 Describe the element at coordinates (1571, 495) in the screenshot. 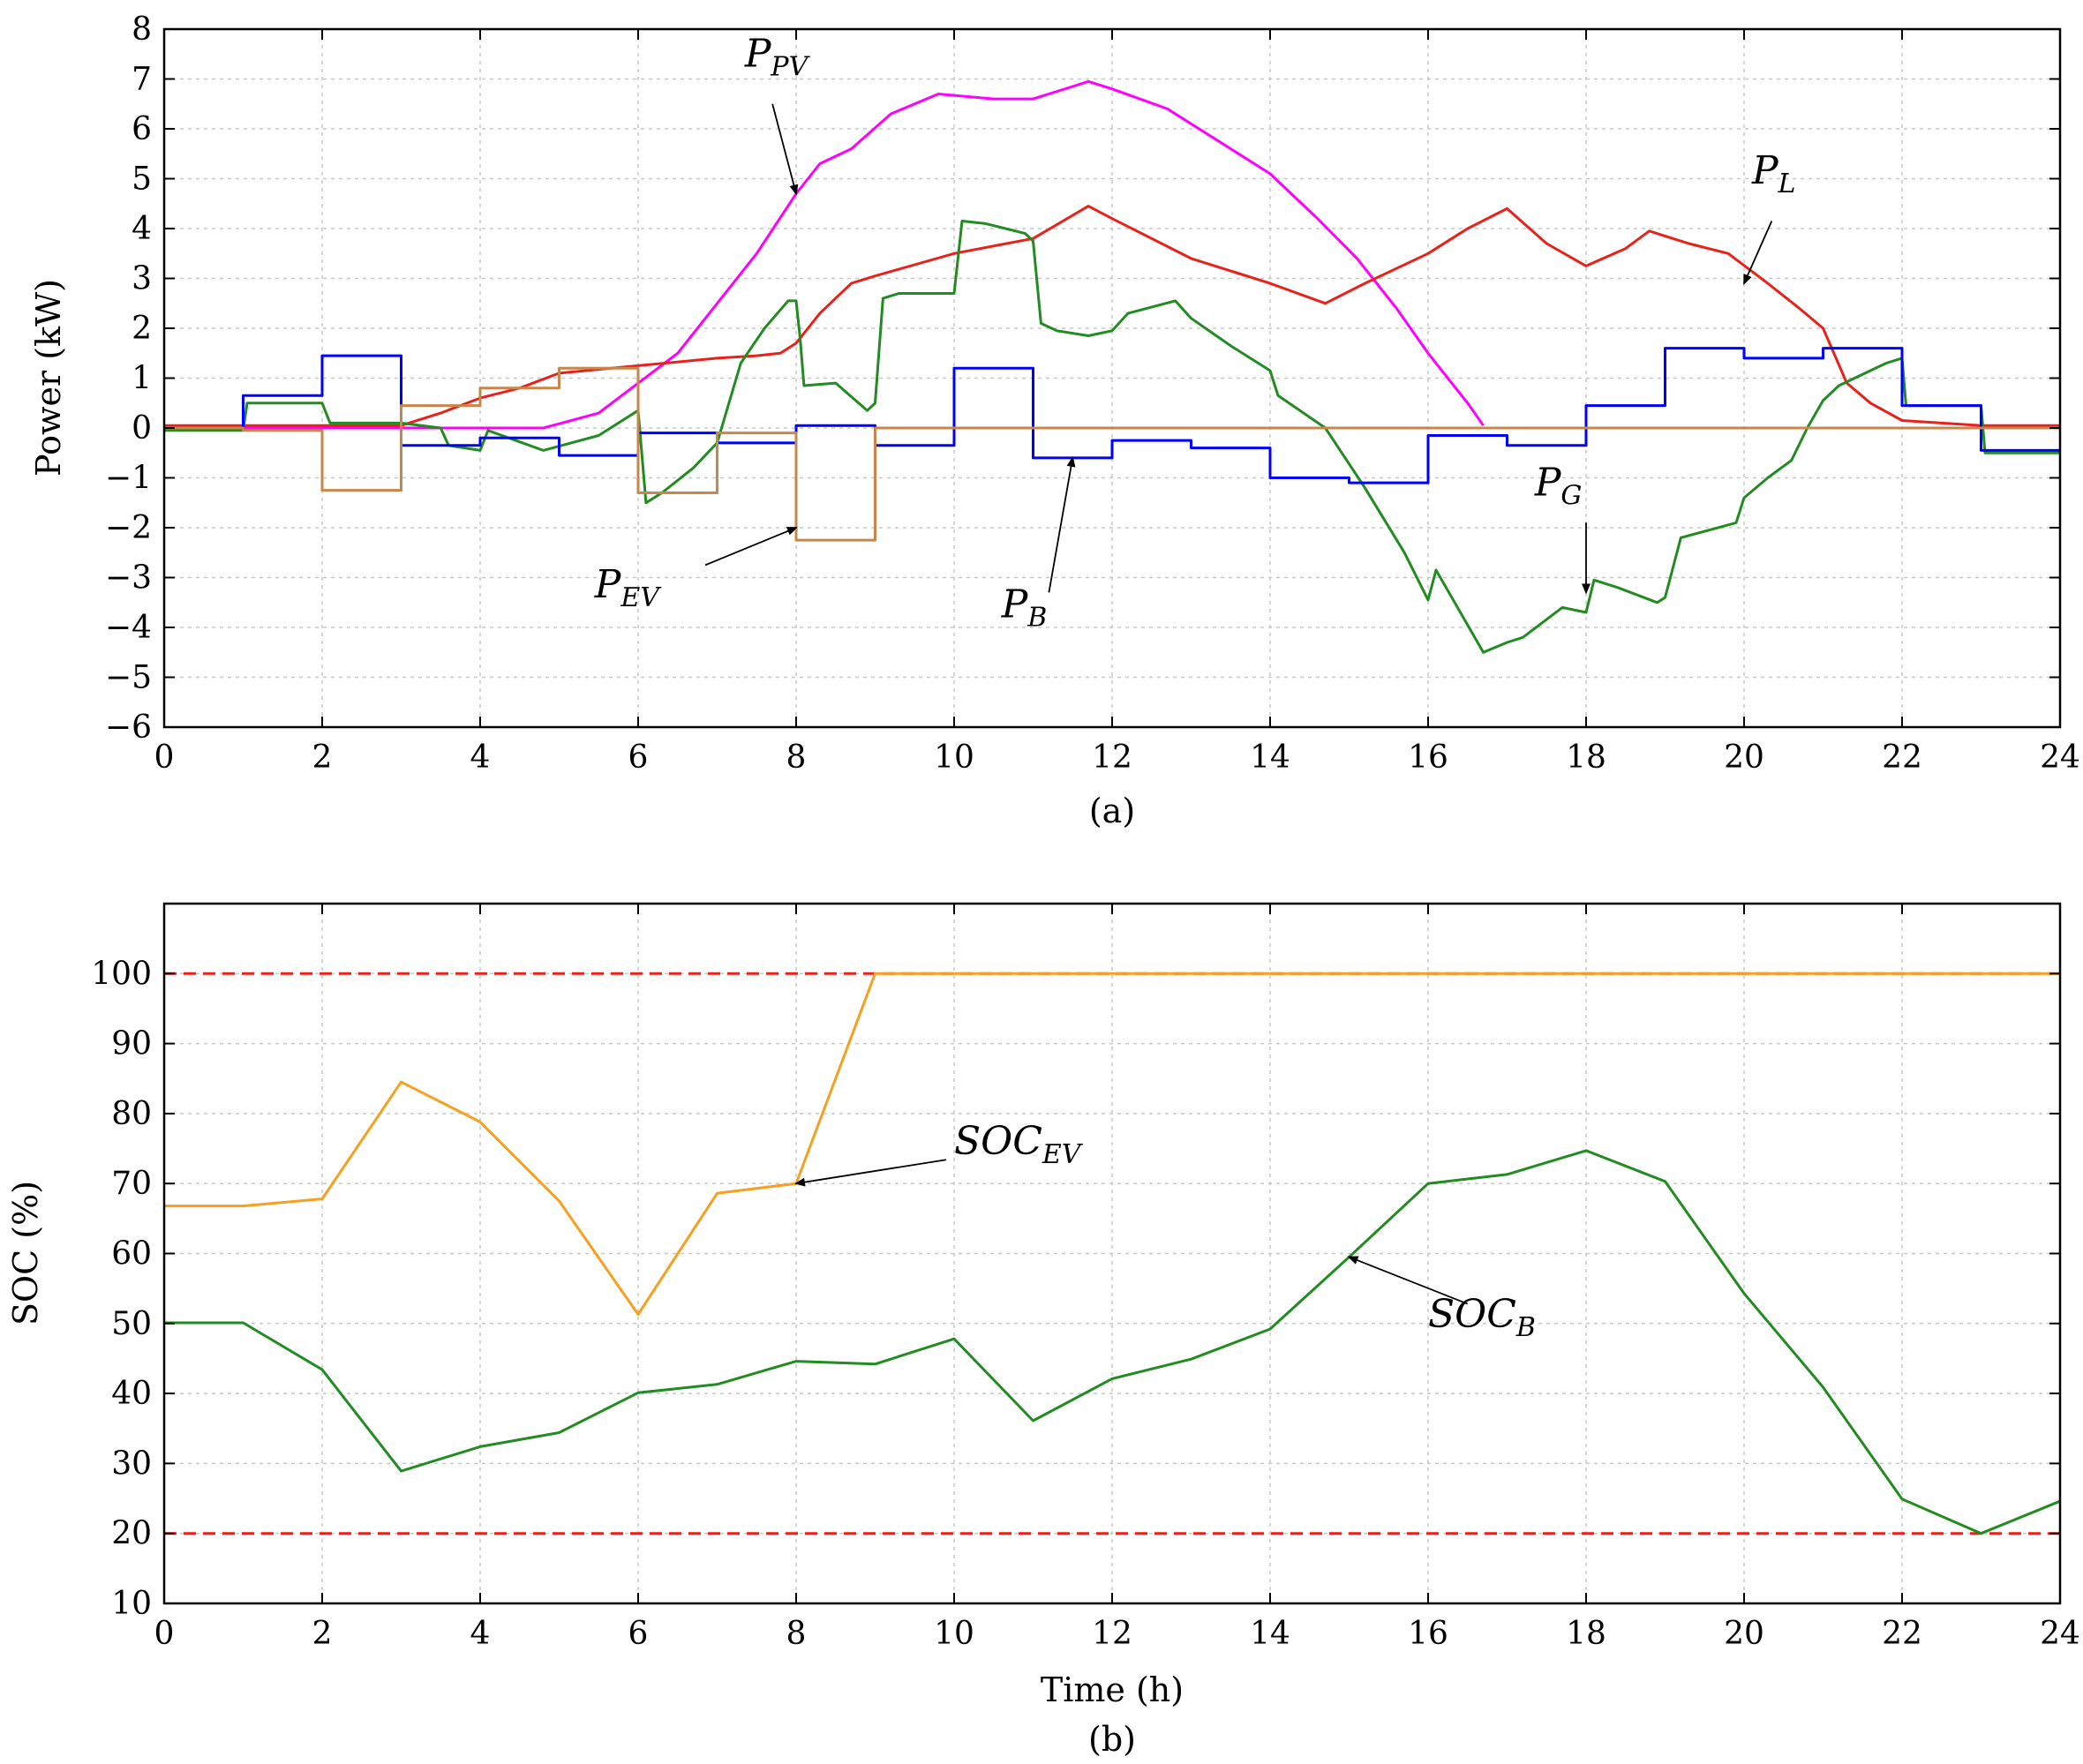

I see `annotation-subscript: G` at that location.